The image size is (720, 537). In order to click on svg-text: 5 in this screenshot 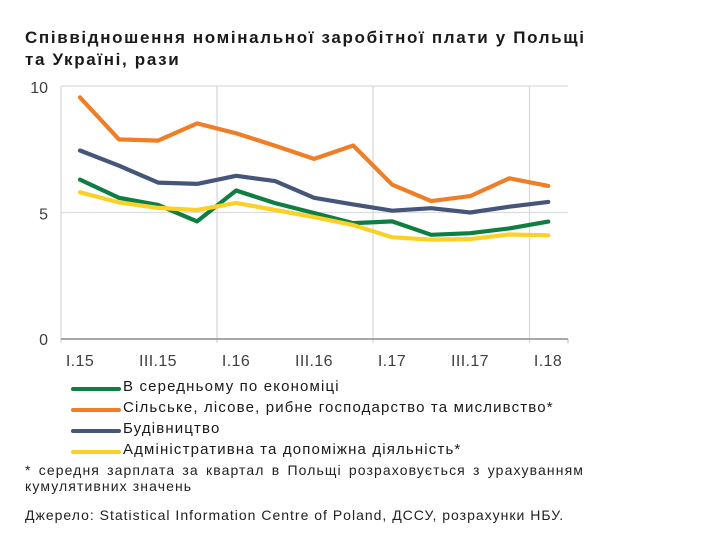, I will do `click(43, 214)`.